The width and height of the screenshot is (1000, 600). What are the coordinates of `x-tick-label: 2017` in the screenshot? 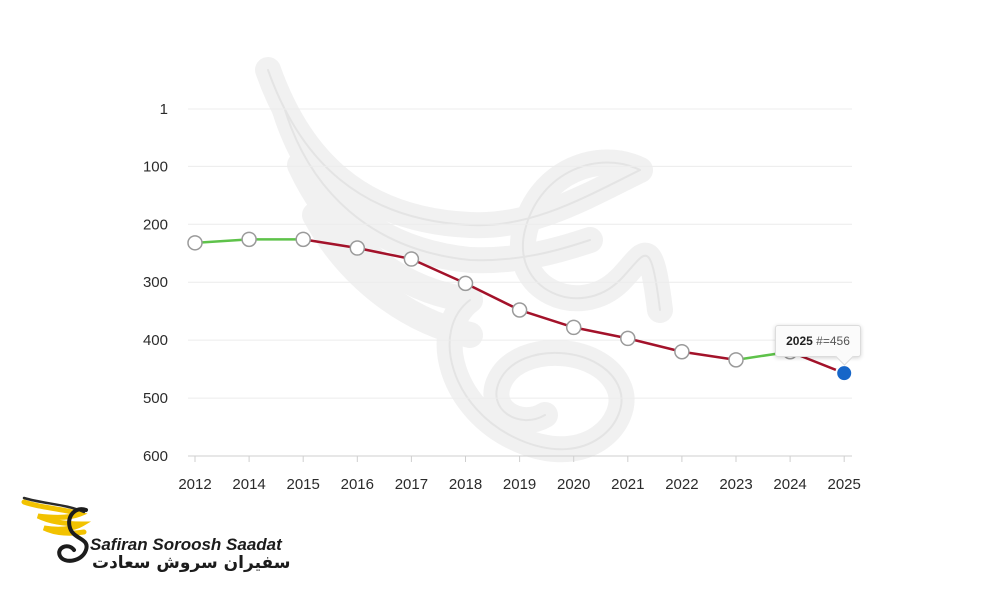 It's located at (411, 484).